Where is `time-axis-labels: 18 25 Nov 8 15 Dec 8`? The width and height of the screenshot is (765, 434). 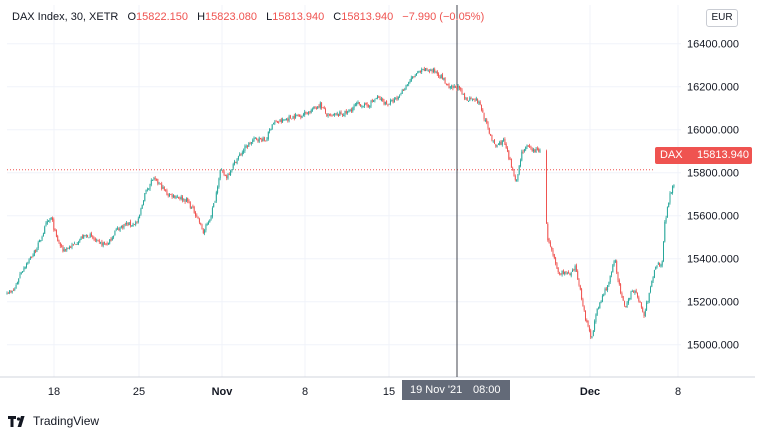 time-axis-labels: 18 25 Nov 8 15 Dec 8 is located at coordinates (364, 392).